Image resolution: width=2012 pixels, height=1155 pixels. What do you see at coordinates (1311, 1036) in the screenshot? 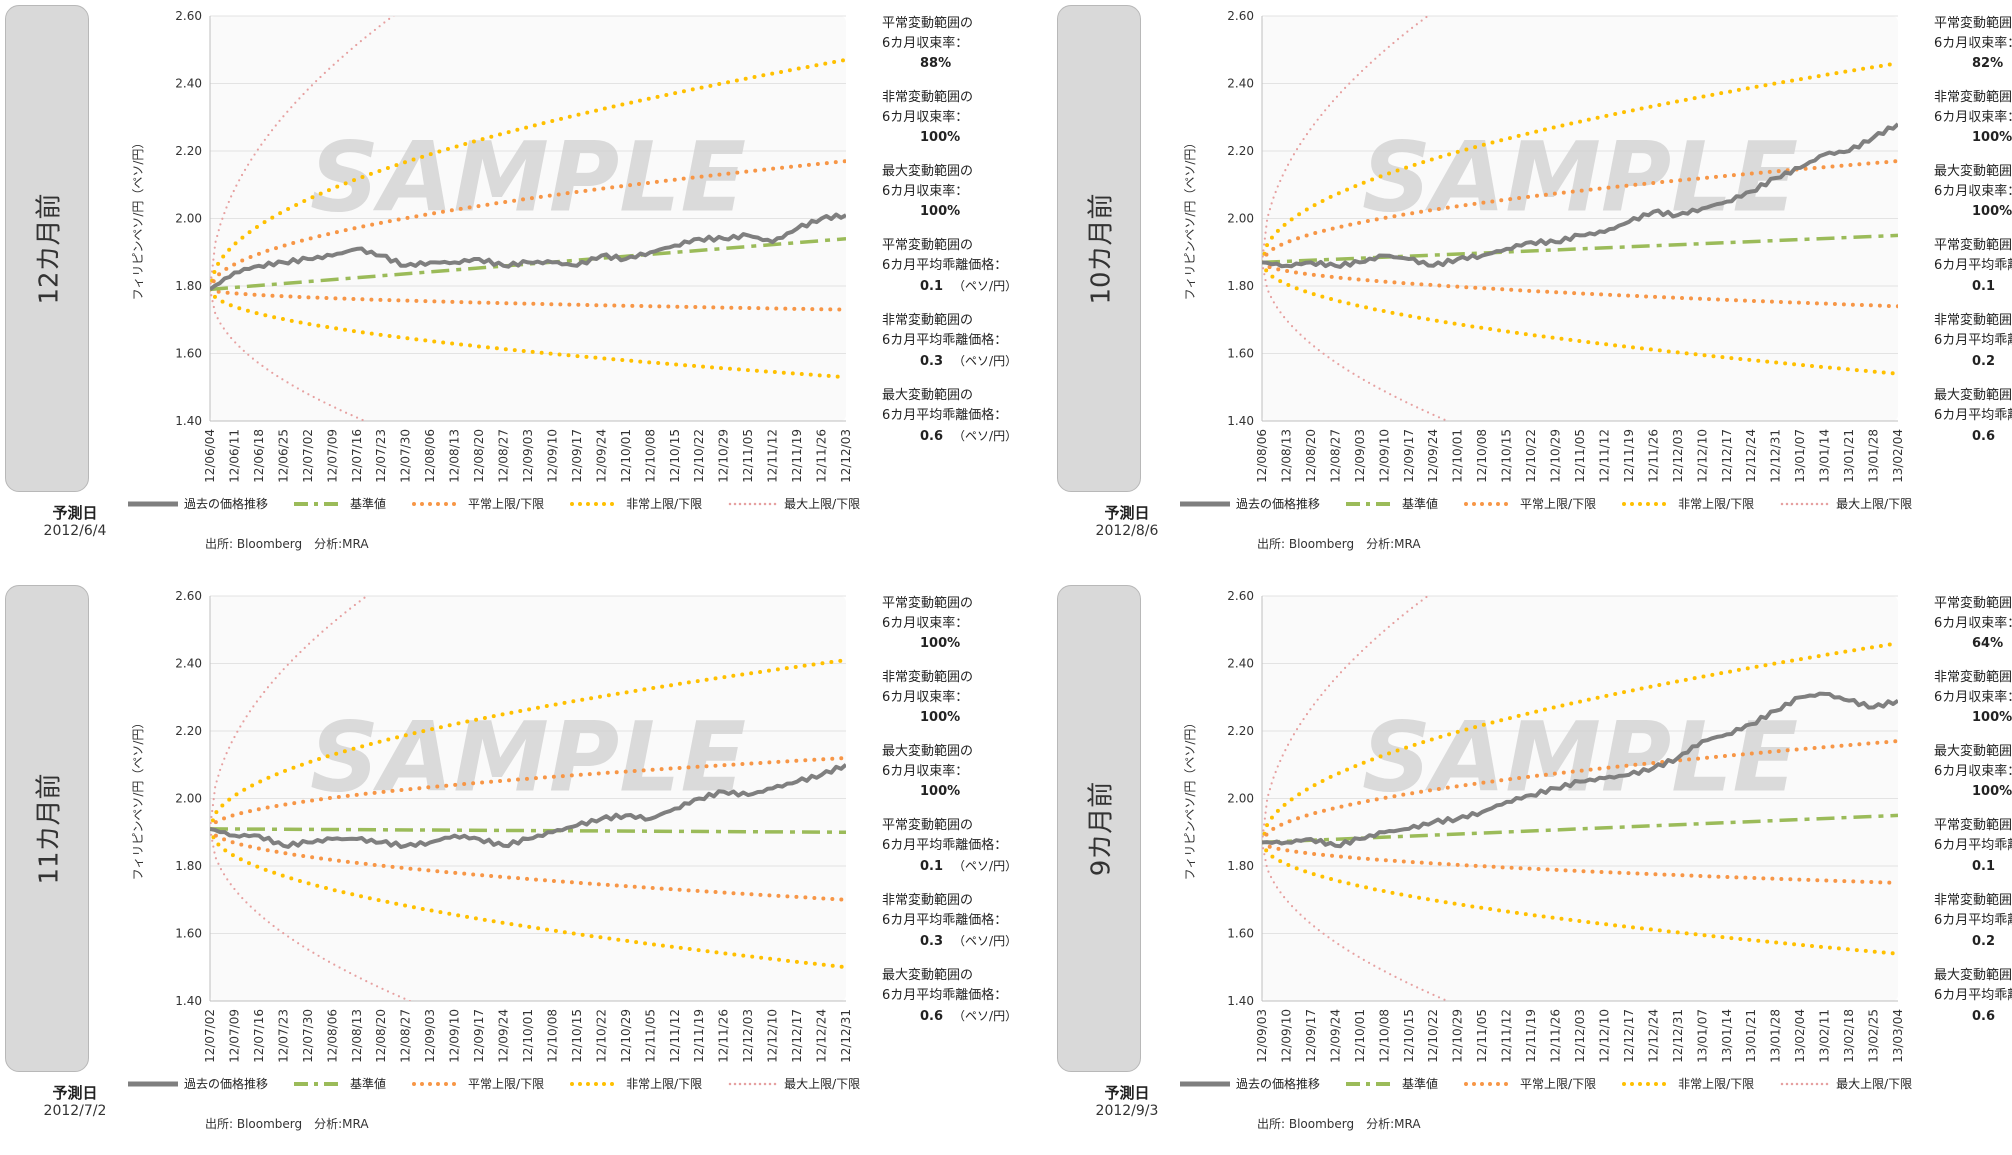
I see `x-tick-label: 12/09/17` at bounding box center [1311, 1036].